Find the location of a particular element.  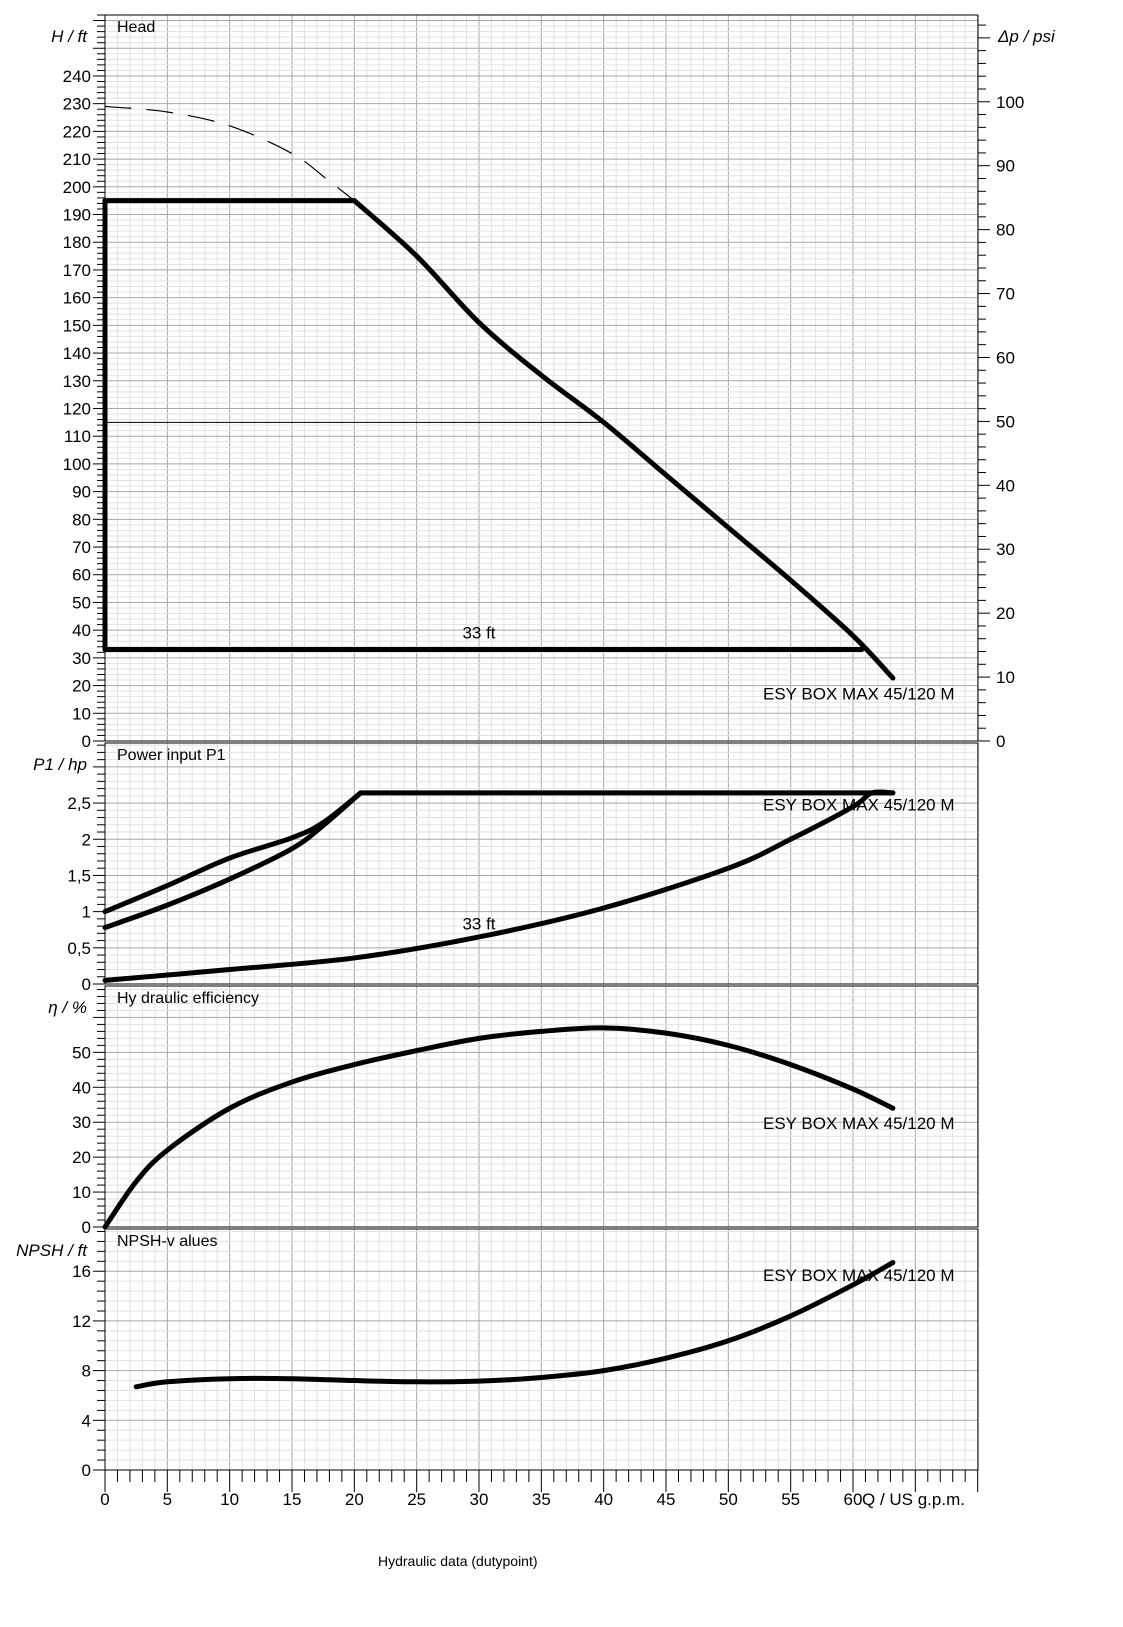

x-tick-label: 25 is located at coordinates (416, 1499).